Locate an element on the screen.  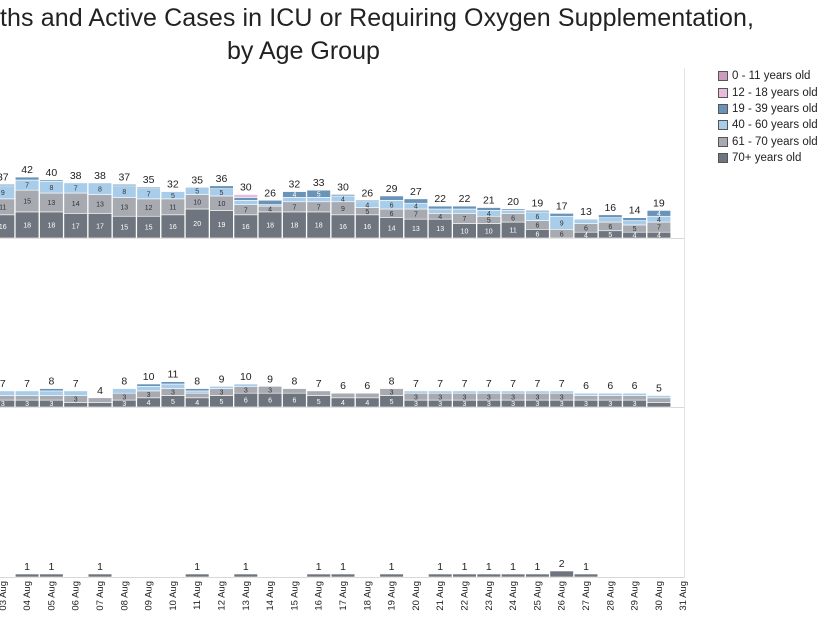
x-tick-label: 08 Aug is located at coordinates (124, 596).